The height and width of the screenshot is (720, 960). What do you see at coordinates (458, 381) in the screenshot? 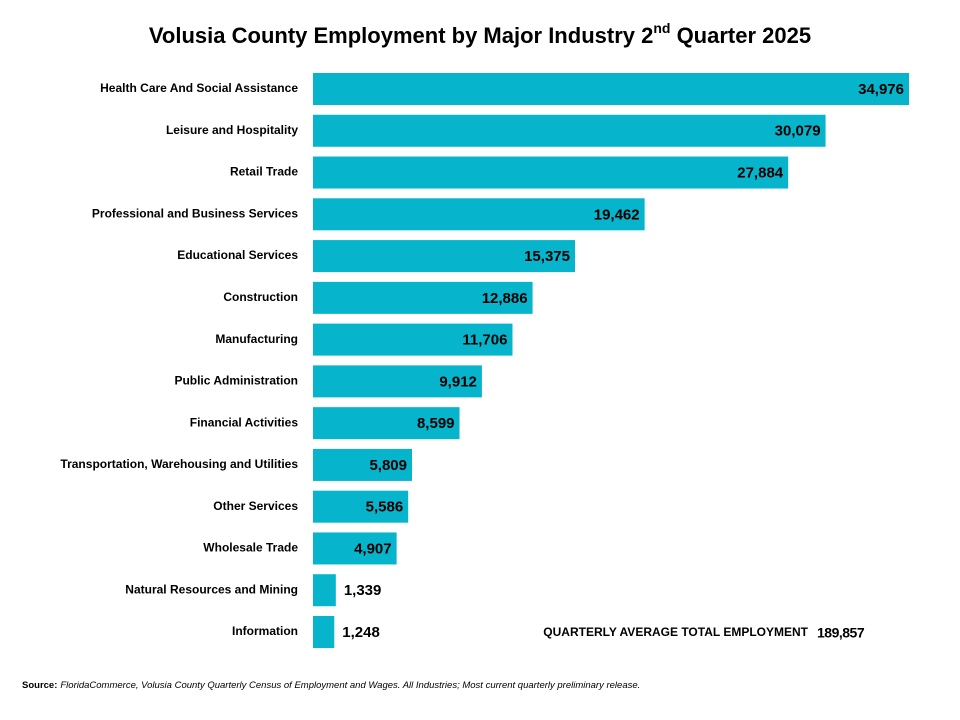
I see `value-label: 9,912` at bounding box center [458, 381].